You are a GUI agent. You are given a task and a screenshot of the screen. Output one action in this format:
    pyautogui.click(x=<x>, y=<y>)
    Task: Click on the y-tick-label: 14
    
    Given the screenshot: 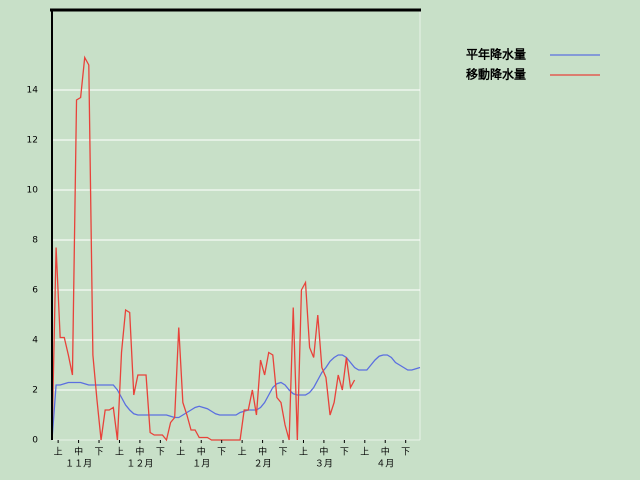 What is the action you would take?
    pyautogui.click(x=33, y=91)
    